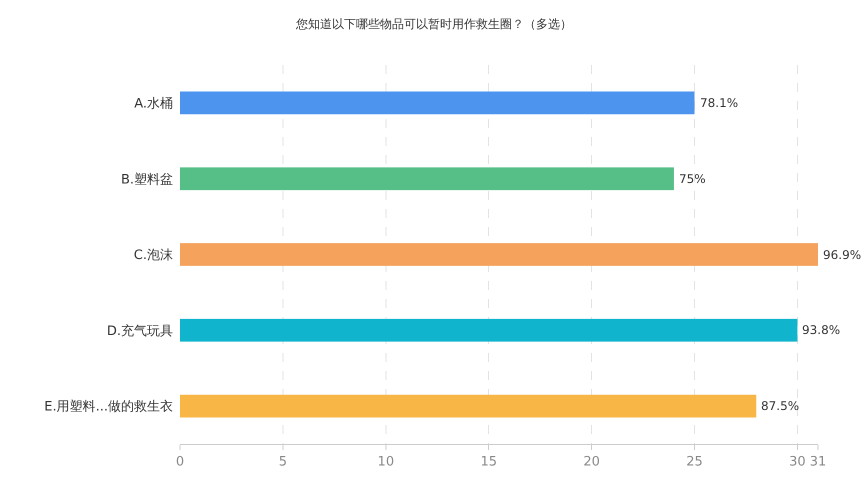  I want to click on annotation: 78.1%, so click(719, 103).